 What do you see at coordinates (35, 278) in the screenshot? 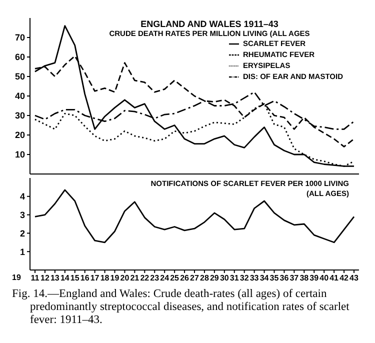
I see `x-tick-label: 11` at bounding box center [35, 278].